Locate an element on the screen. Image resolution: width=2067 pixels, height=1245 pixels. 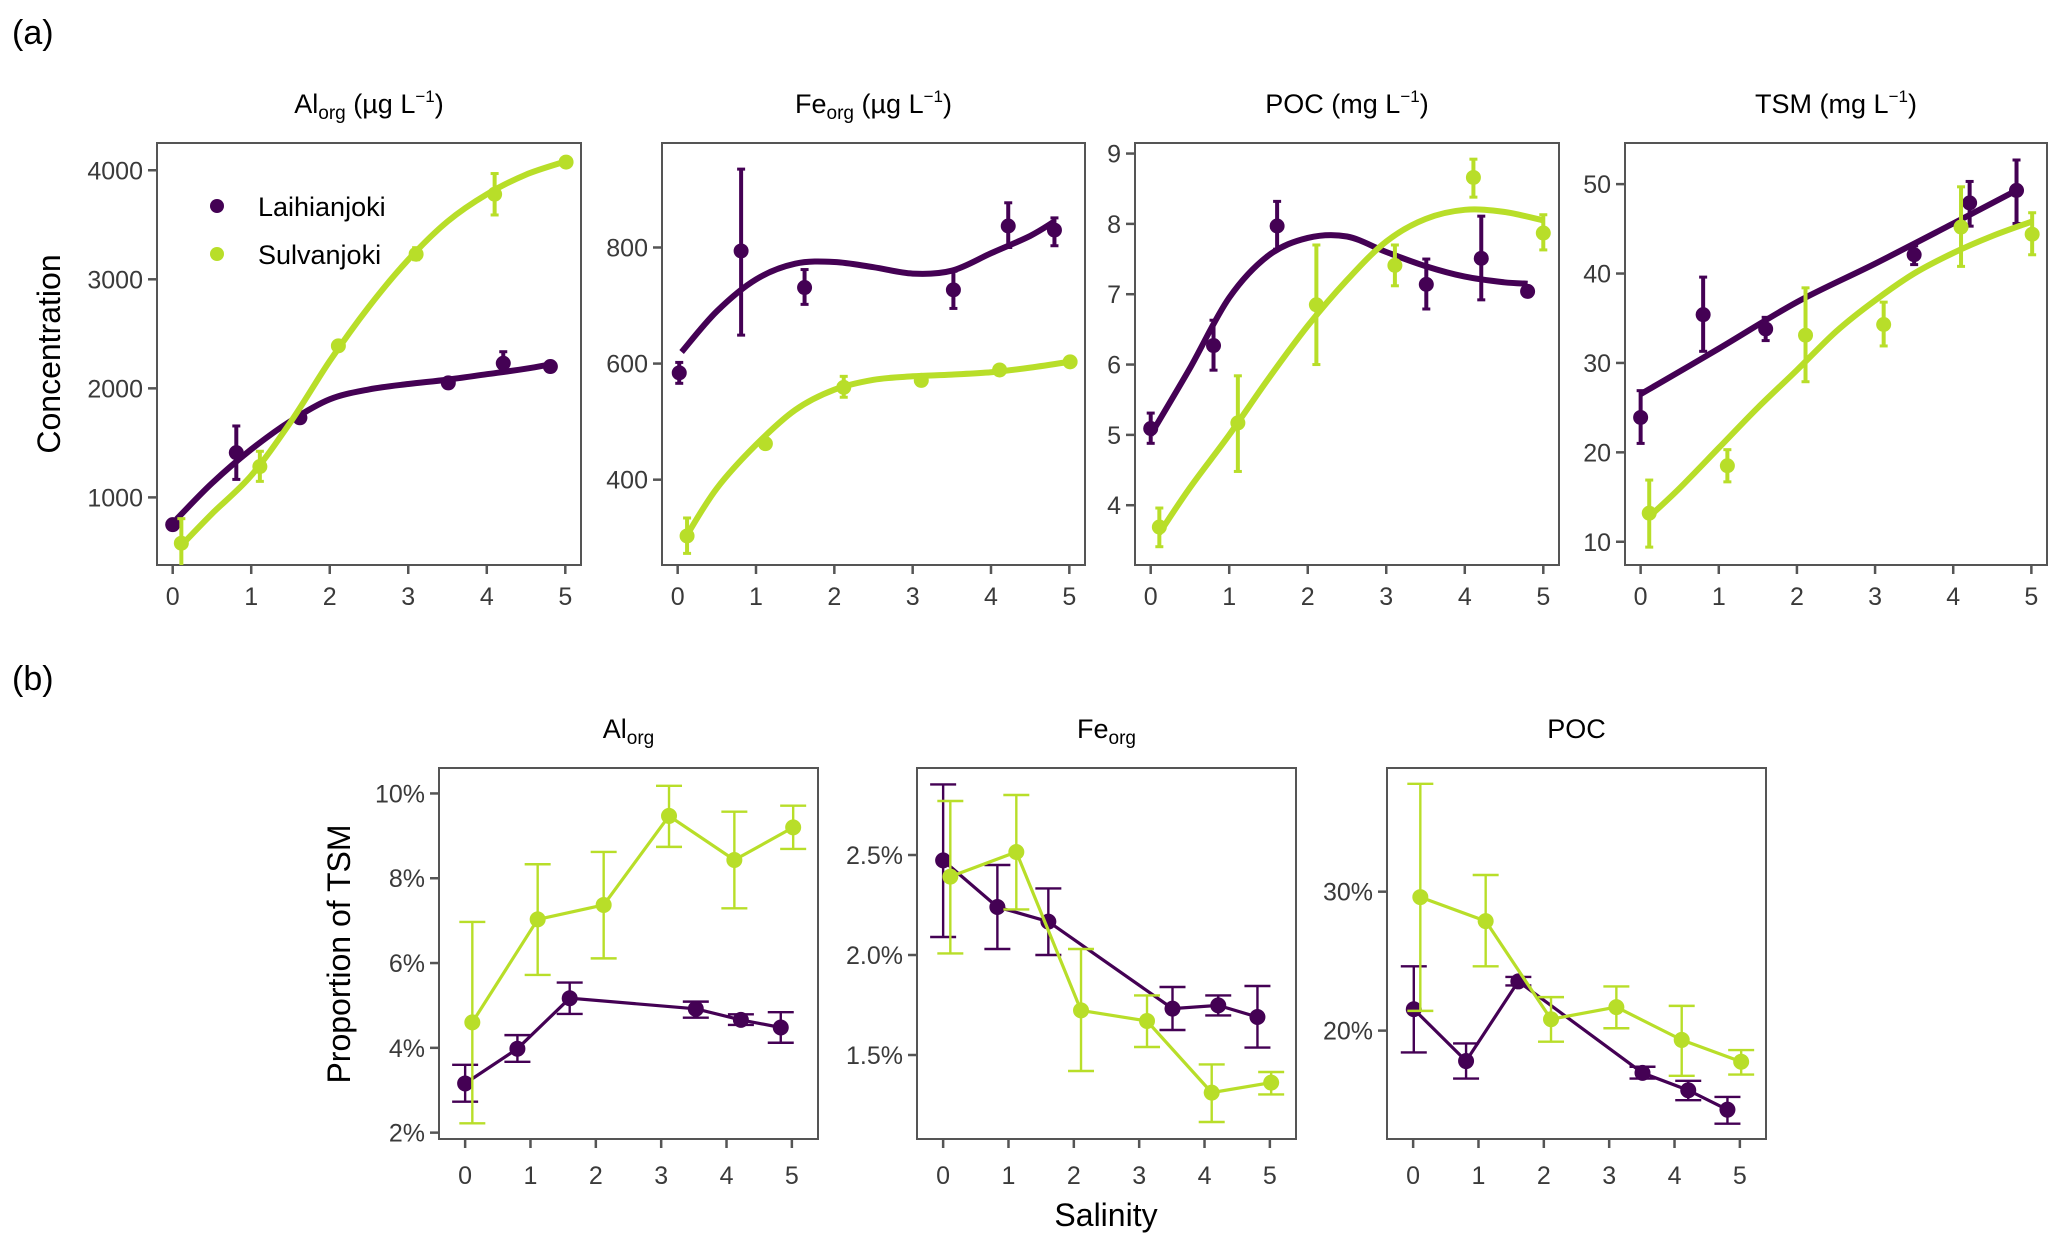
panel-title-unit: (µg L is located at coordinates (381, 104).